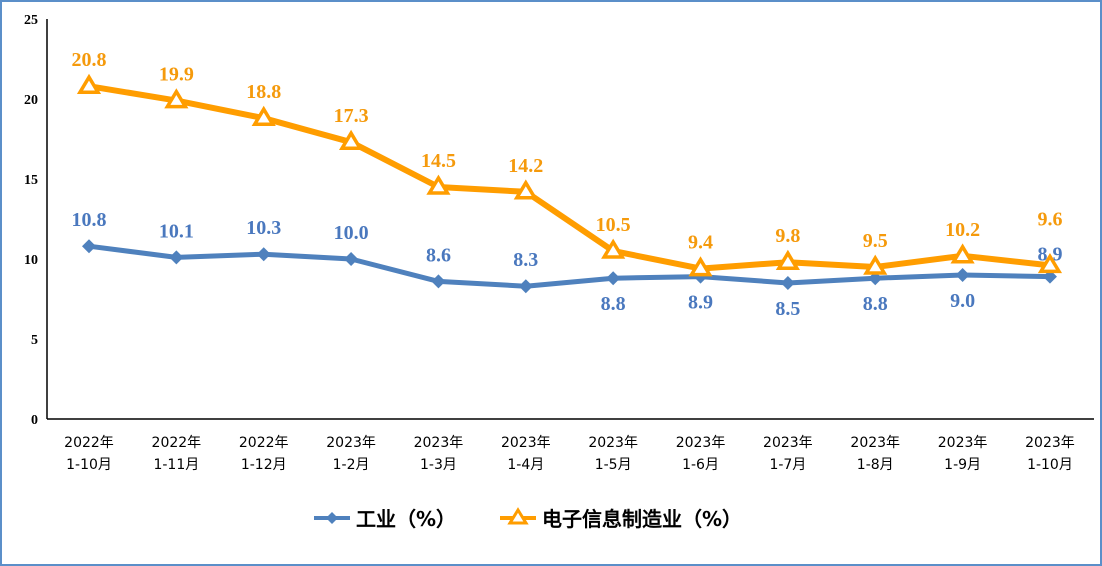 Image resolution: width=1102 pixels, height=566 pixels. What do you see at coordinates (176, 231) in the screenshot?
I see `data-label: 10.1` at bounding box center [176, 231].